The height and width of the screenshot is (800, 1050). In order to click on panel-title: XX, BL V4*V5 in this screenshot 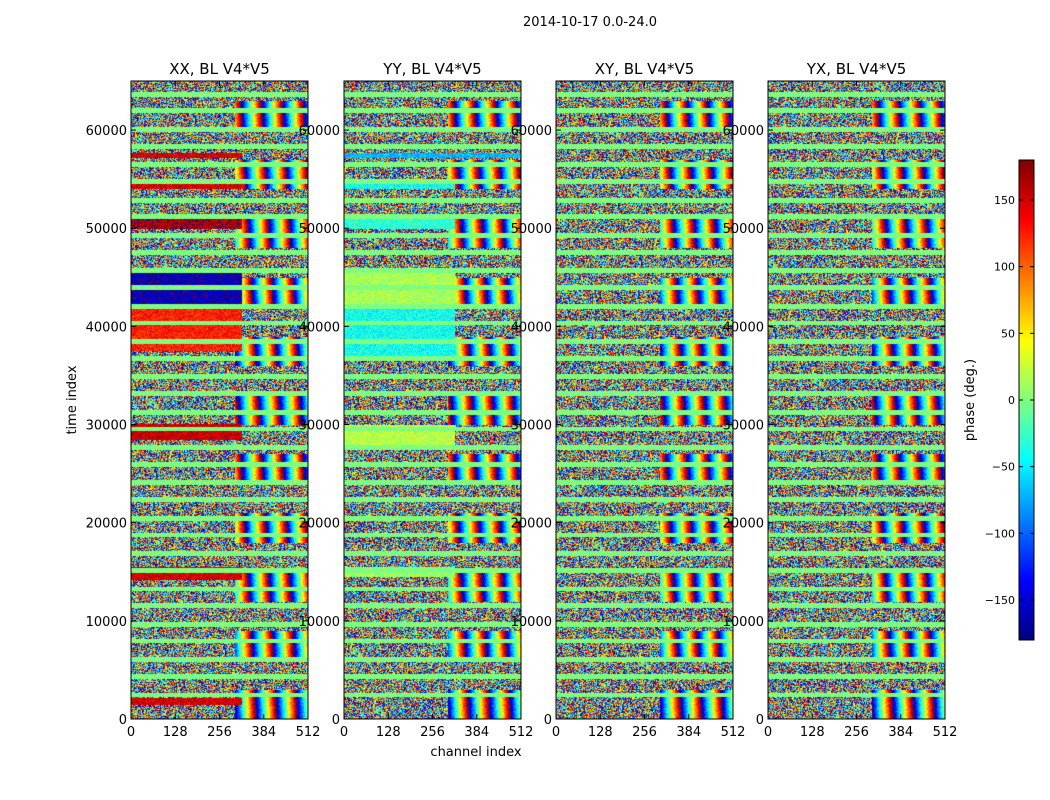, I will do `click(219, 69)`.